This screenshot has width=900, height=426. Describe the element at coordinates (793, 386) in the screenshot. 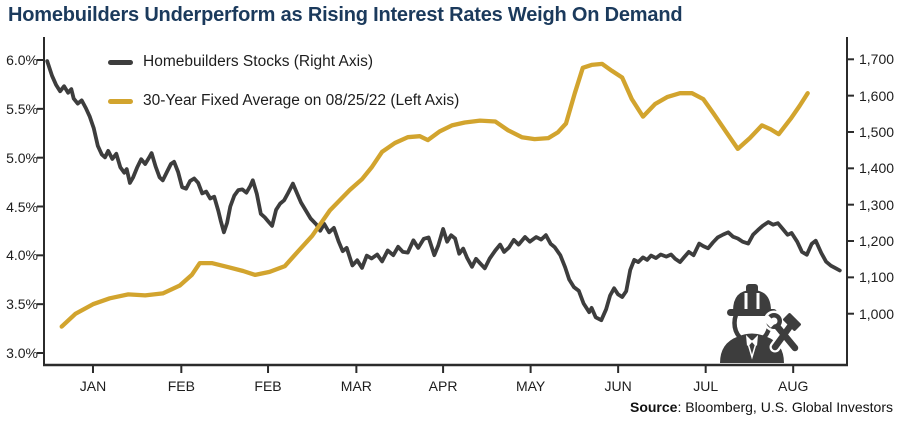

I see `x-axis-tick-label: AUG` at that location.